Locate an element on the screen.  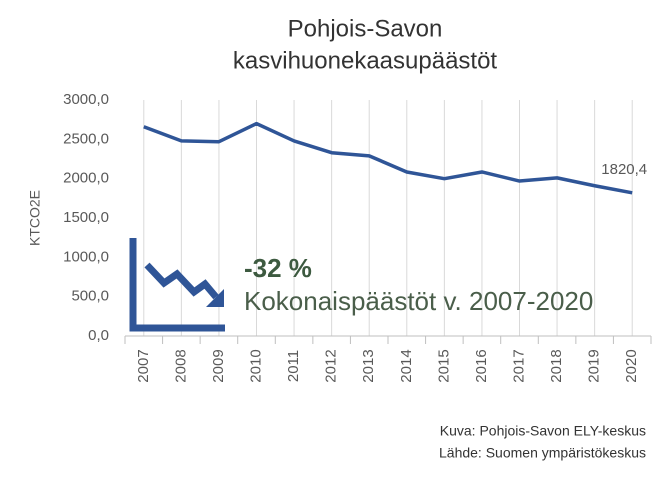
x-tick-label: 2019 is located at coordinates (594, 365).